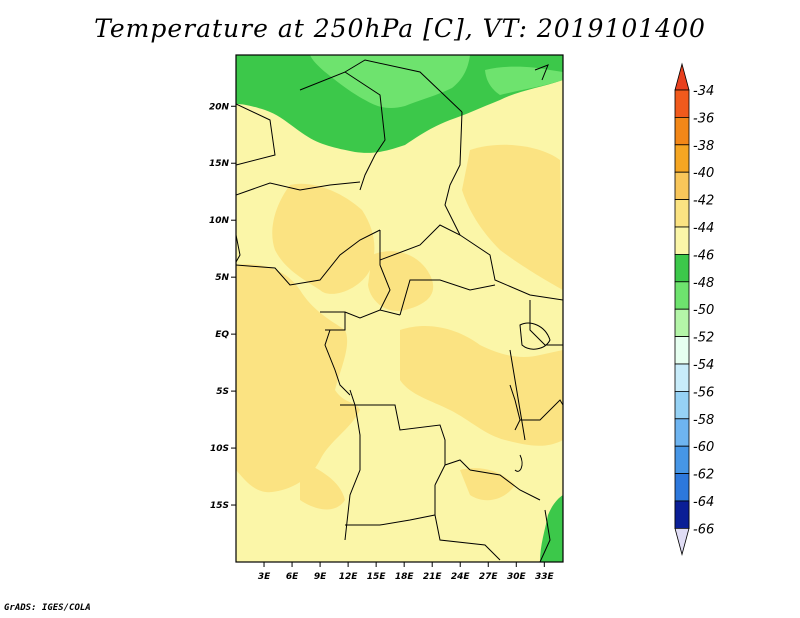 The width and height of the screenshot is (800, 618). I want to click on colorbar-label: -64, so click(703, 502).